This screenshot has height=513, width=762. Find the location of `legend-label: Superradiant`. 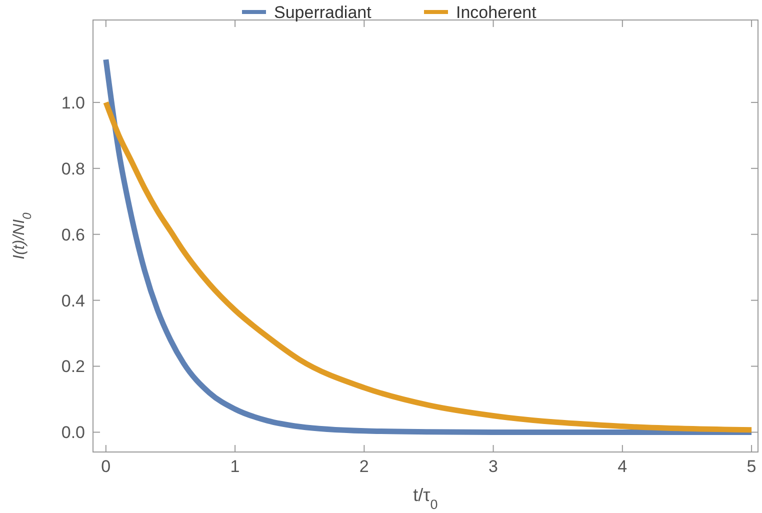

legend-label: Superradiant is located at coordinates (323, 12).